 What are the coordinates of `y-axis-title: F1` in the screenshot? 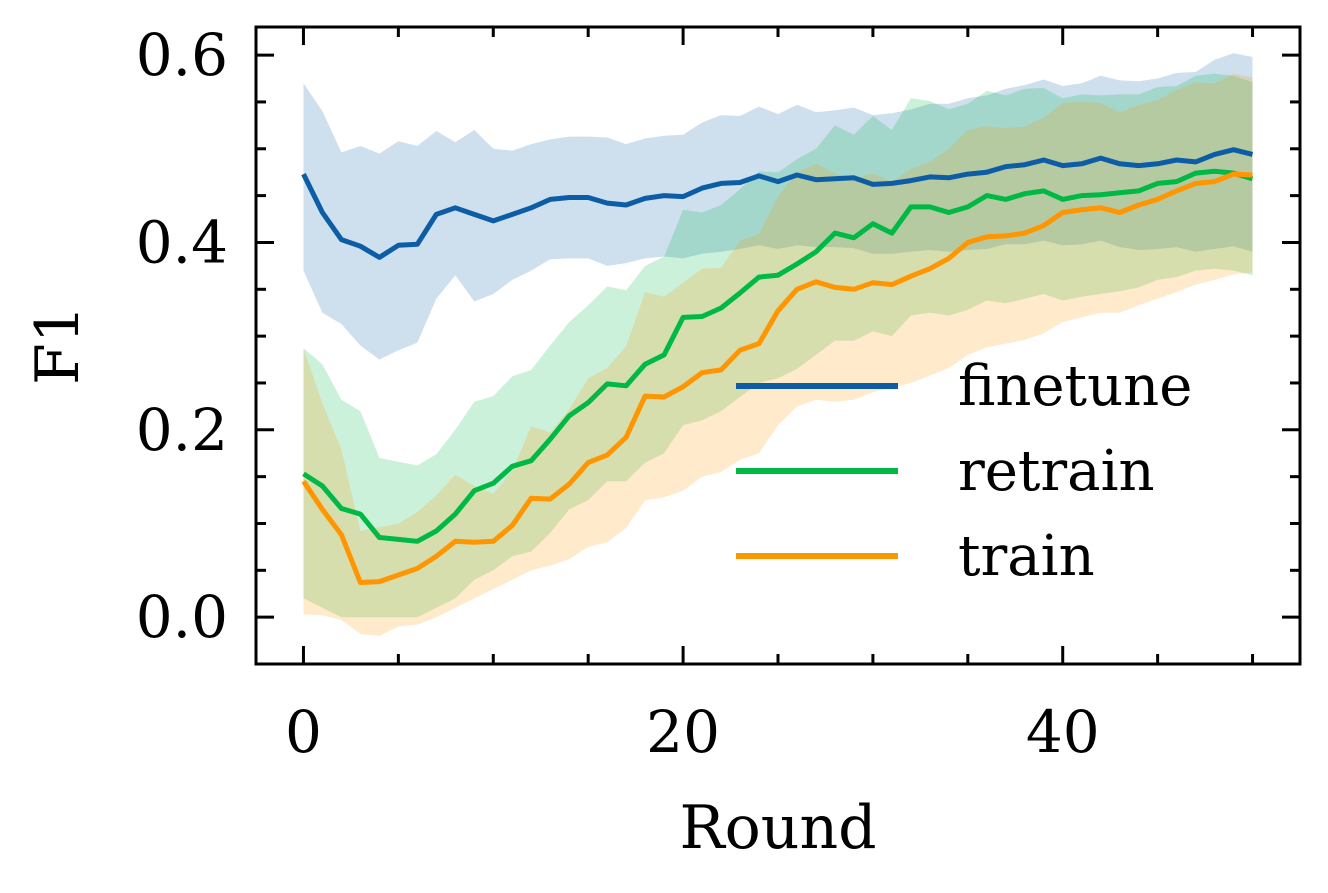 It's located at (58, 345).